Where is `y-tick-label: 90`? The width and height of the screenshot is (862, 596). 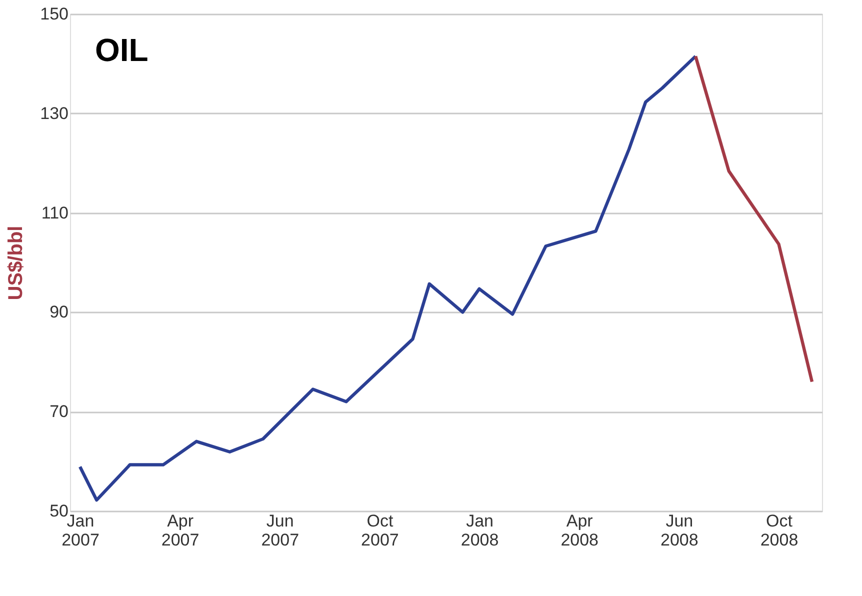
y-tick-label: 90 is located at coordinates (59, 312).